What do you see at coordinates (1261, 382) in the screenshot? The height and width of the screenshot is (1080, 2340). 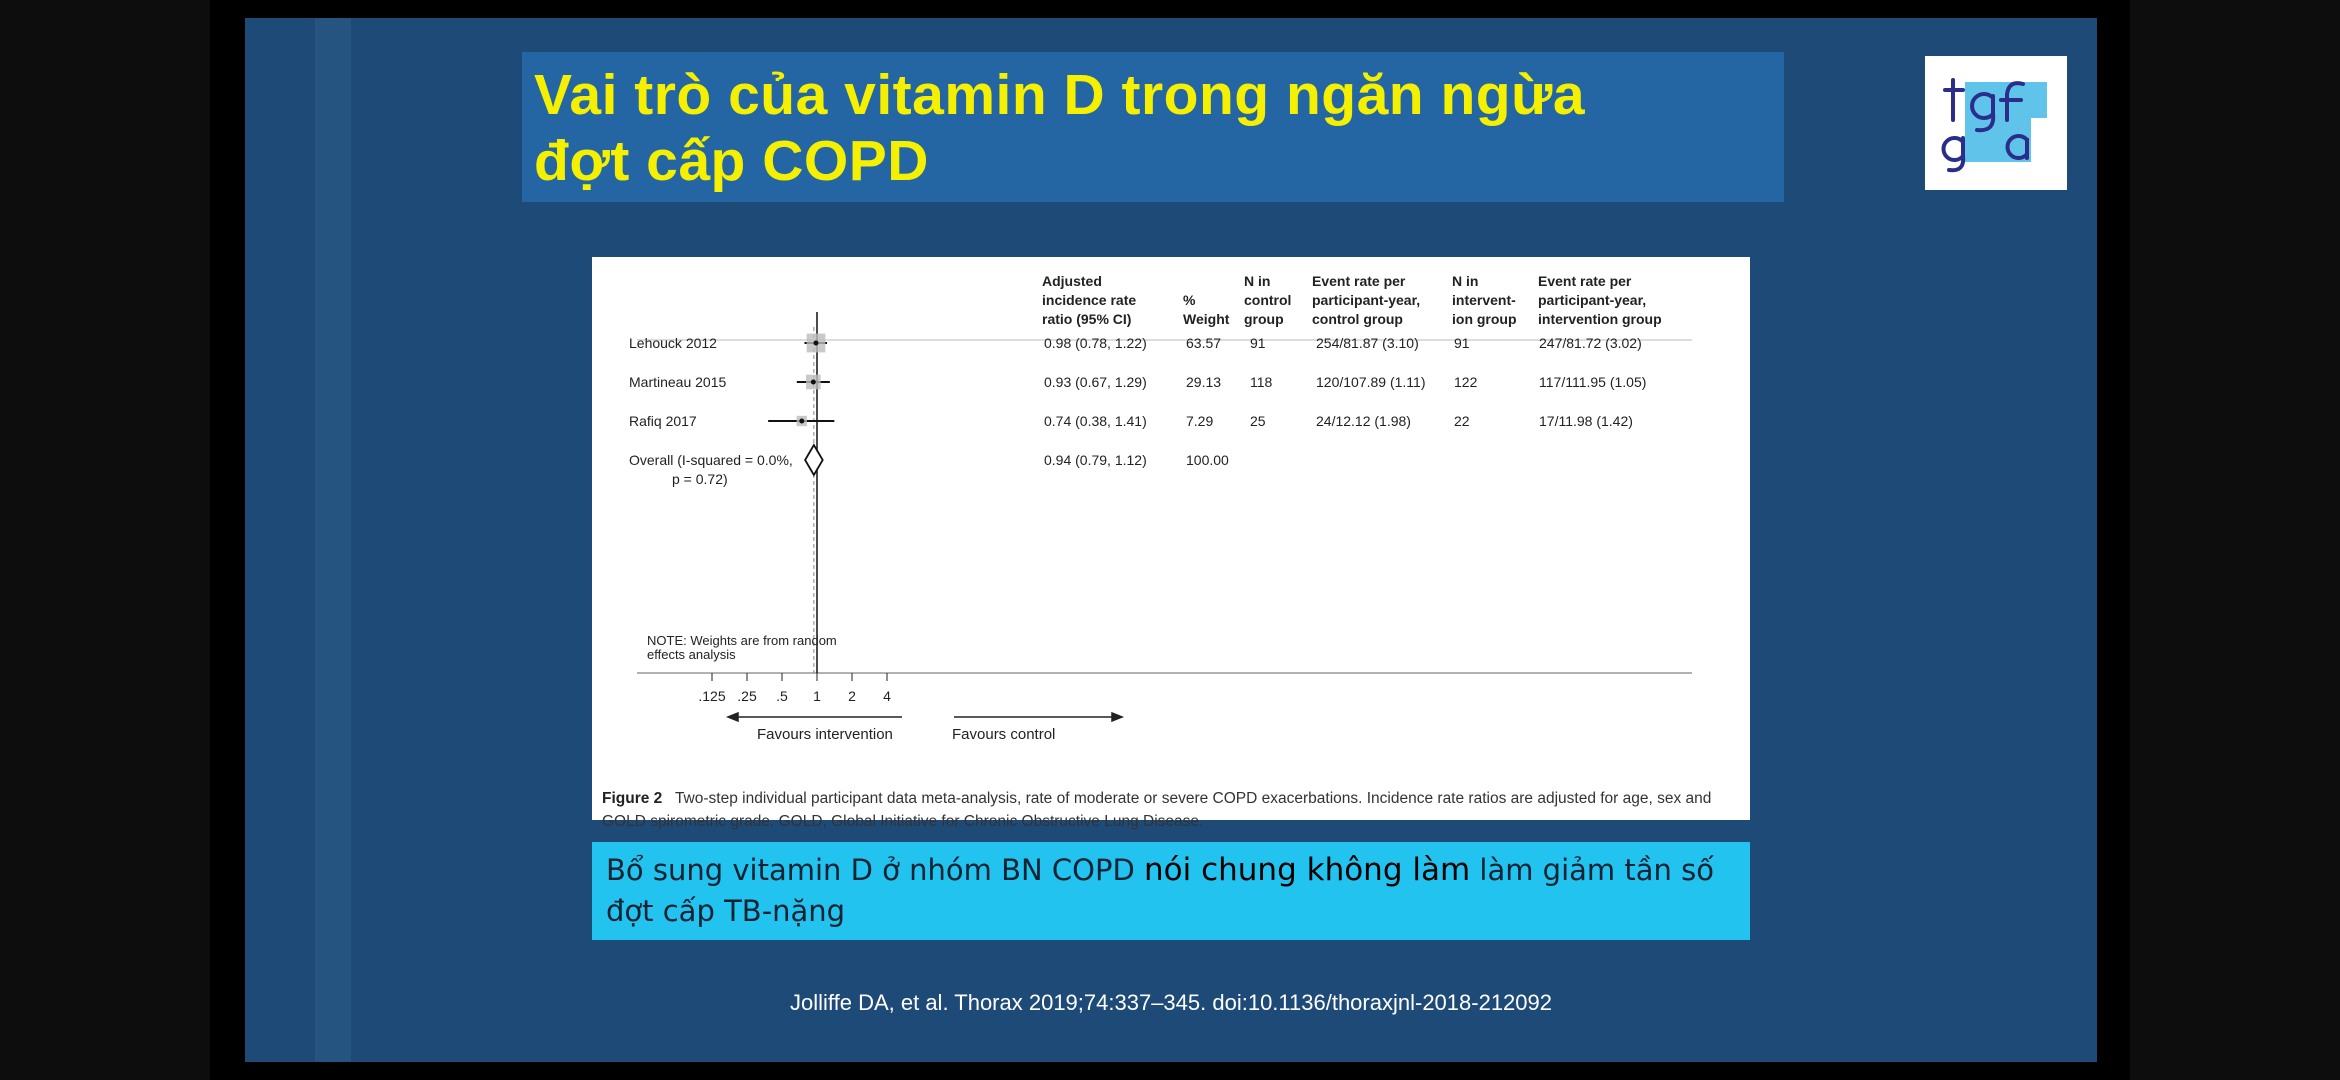 I see `n-control-value: 118` at bounding box center [1261, 382].